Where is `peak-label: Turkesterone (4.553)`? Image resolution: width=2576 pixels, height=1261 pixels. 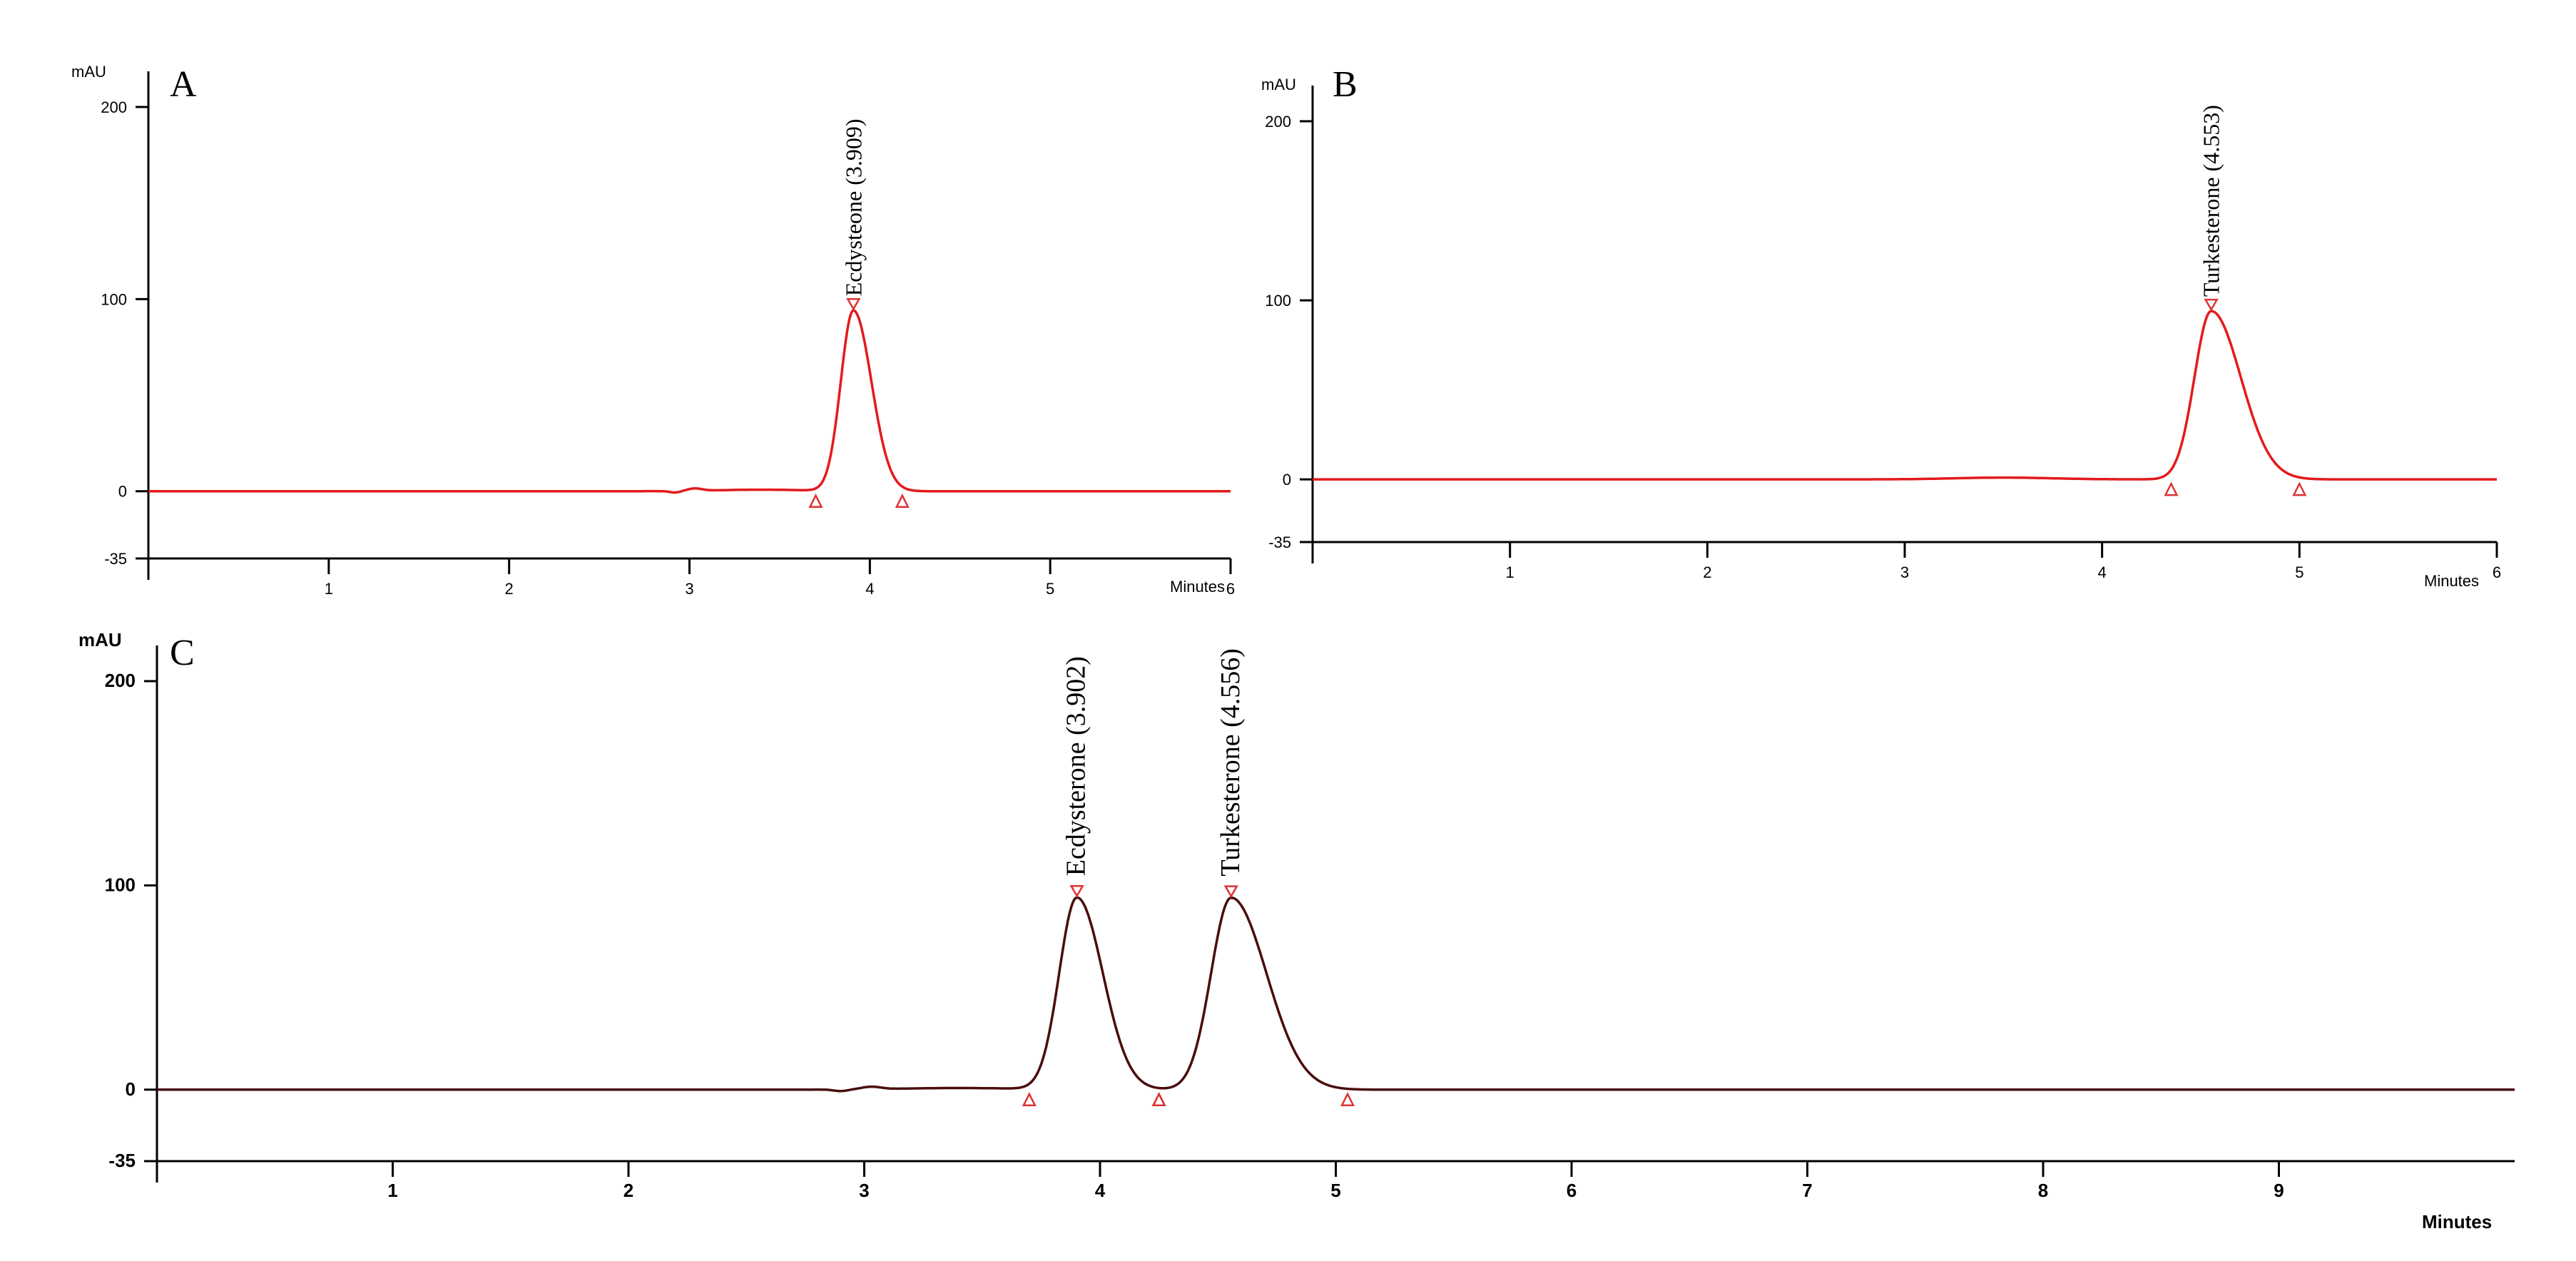 peak-label: Turkesterone (4.553) is located at coordinates (2211, 201).